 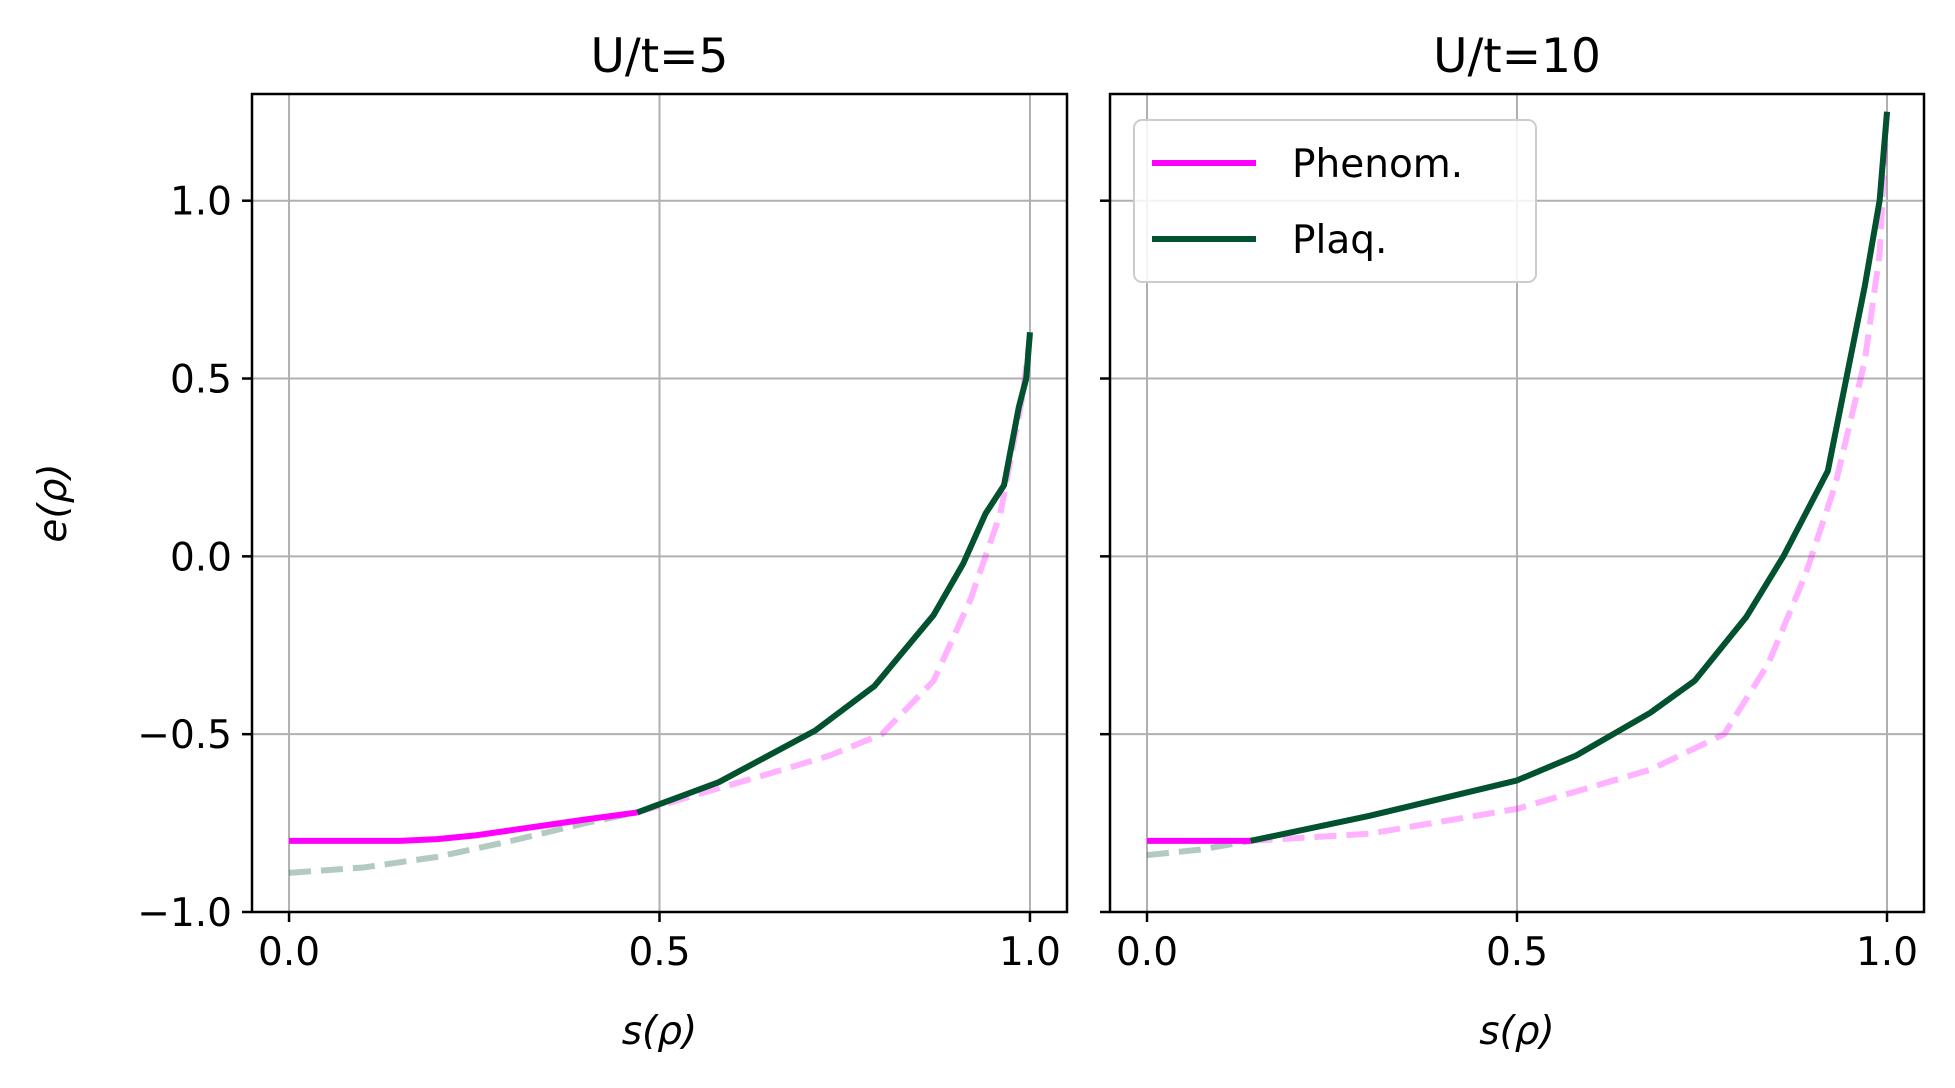 What do you see at coordinates (463, 826) in the screenshot?
I see `series-phenom-solid-line` at bounding box center [463, 826].